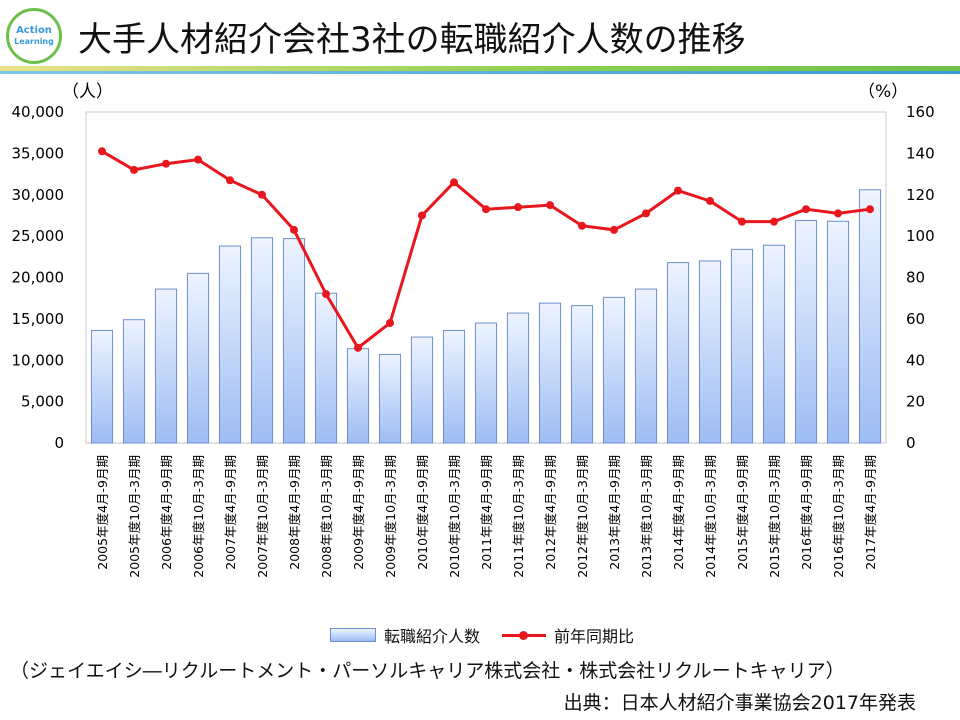 The image size is (960, 720). Describe the element at coordinates (710, 516) in the screenshot. I see `x-tick-label: 2014年度10月-3月期` at that location.